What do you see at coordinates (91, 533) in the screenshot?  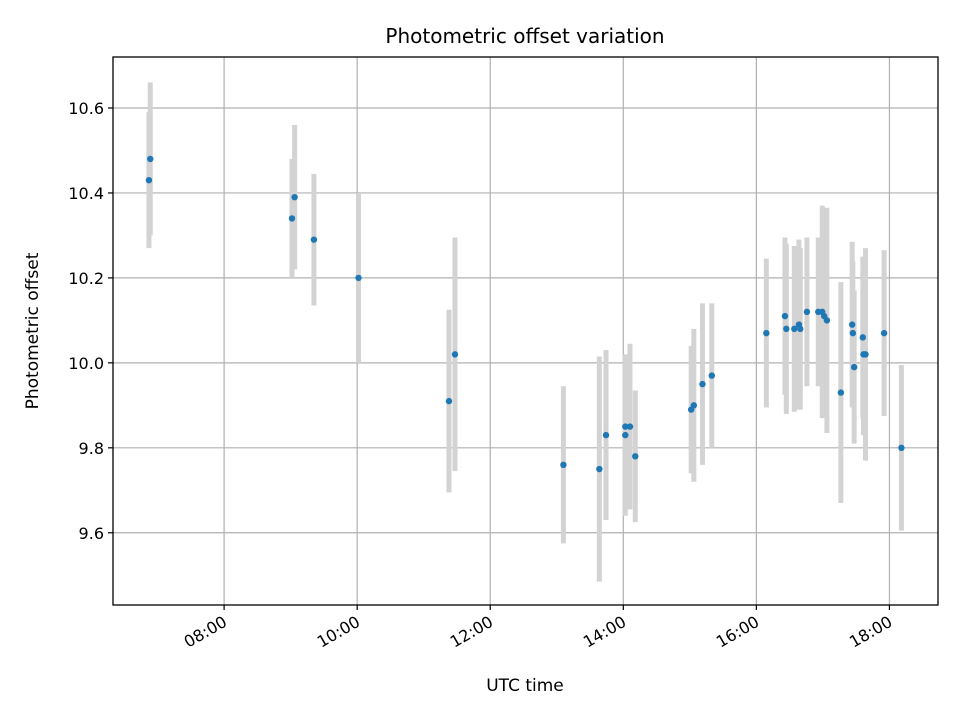 I see `y-tick-label: 9.6` at bounding box center [91, 533].